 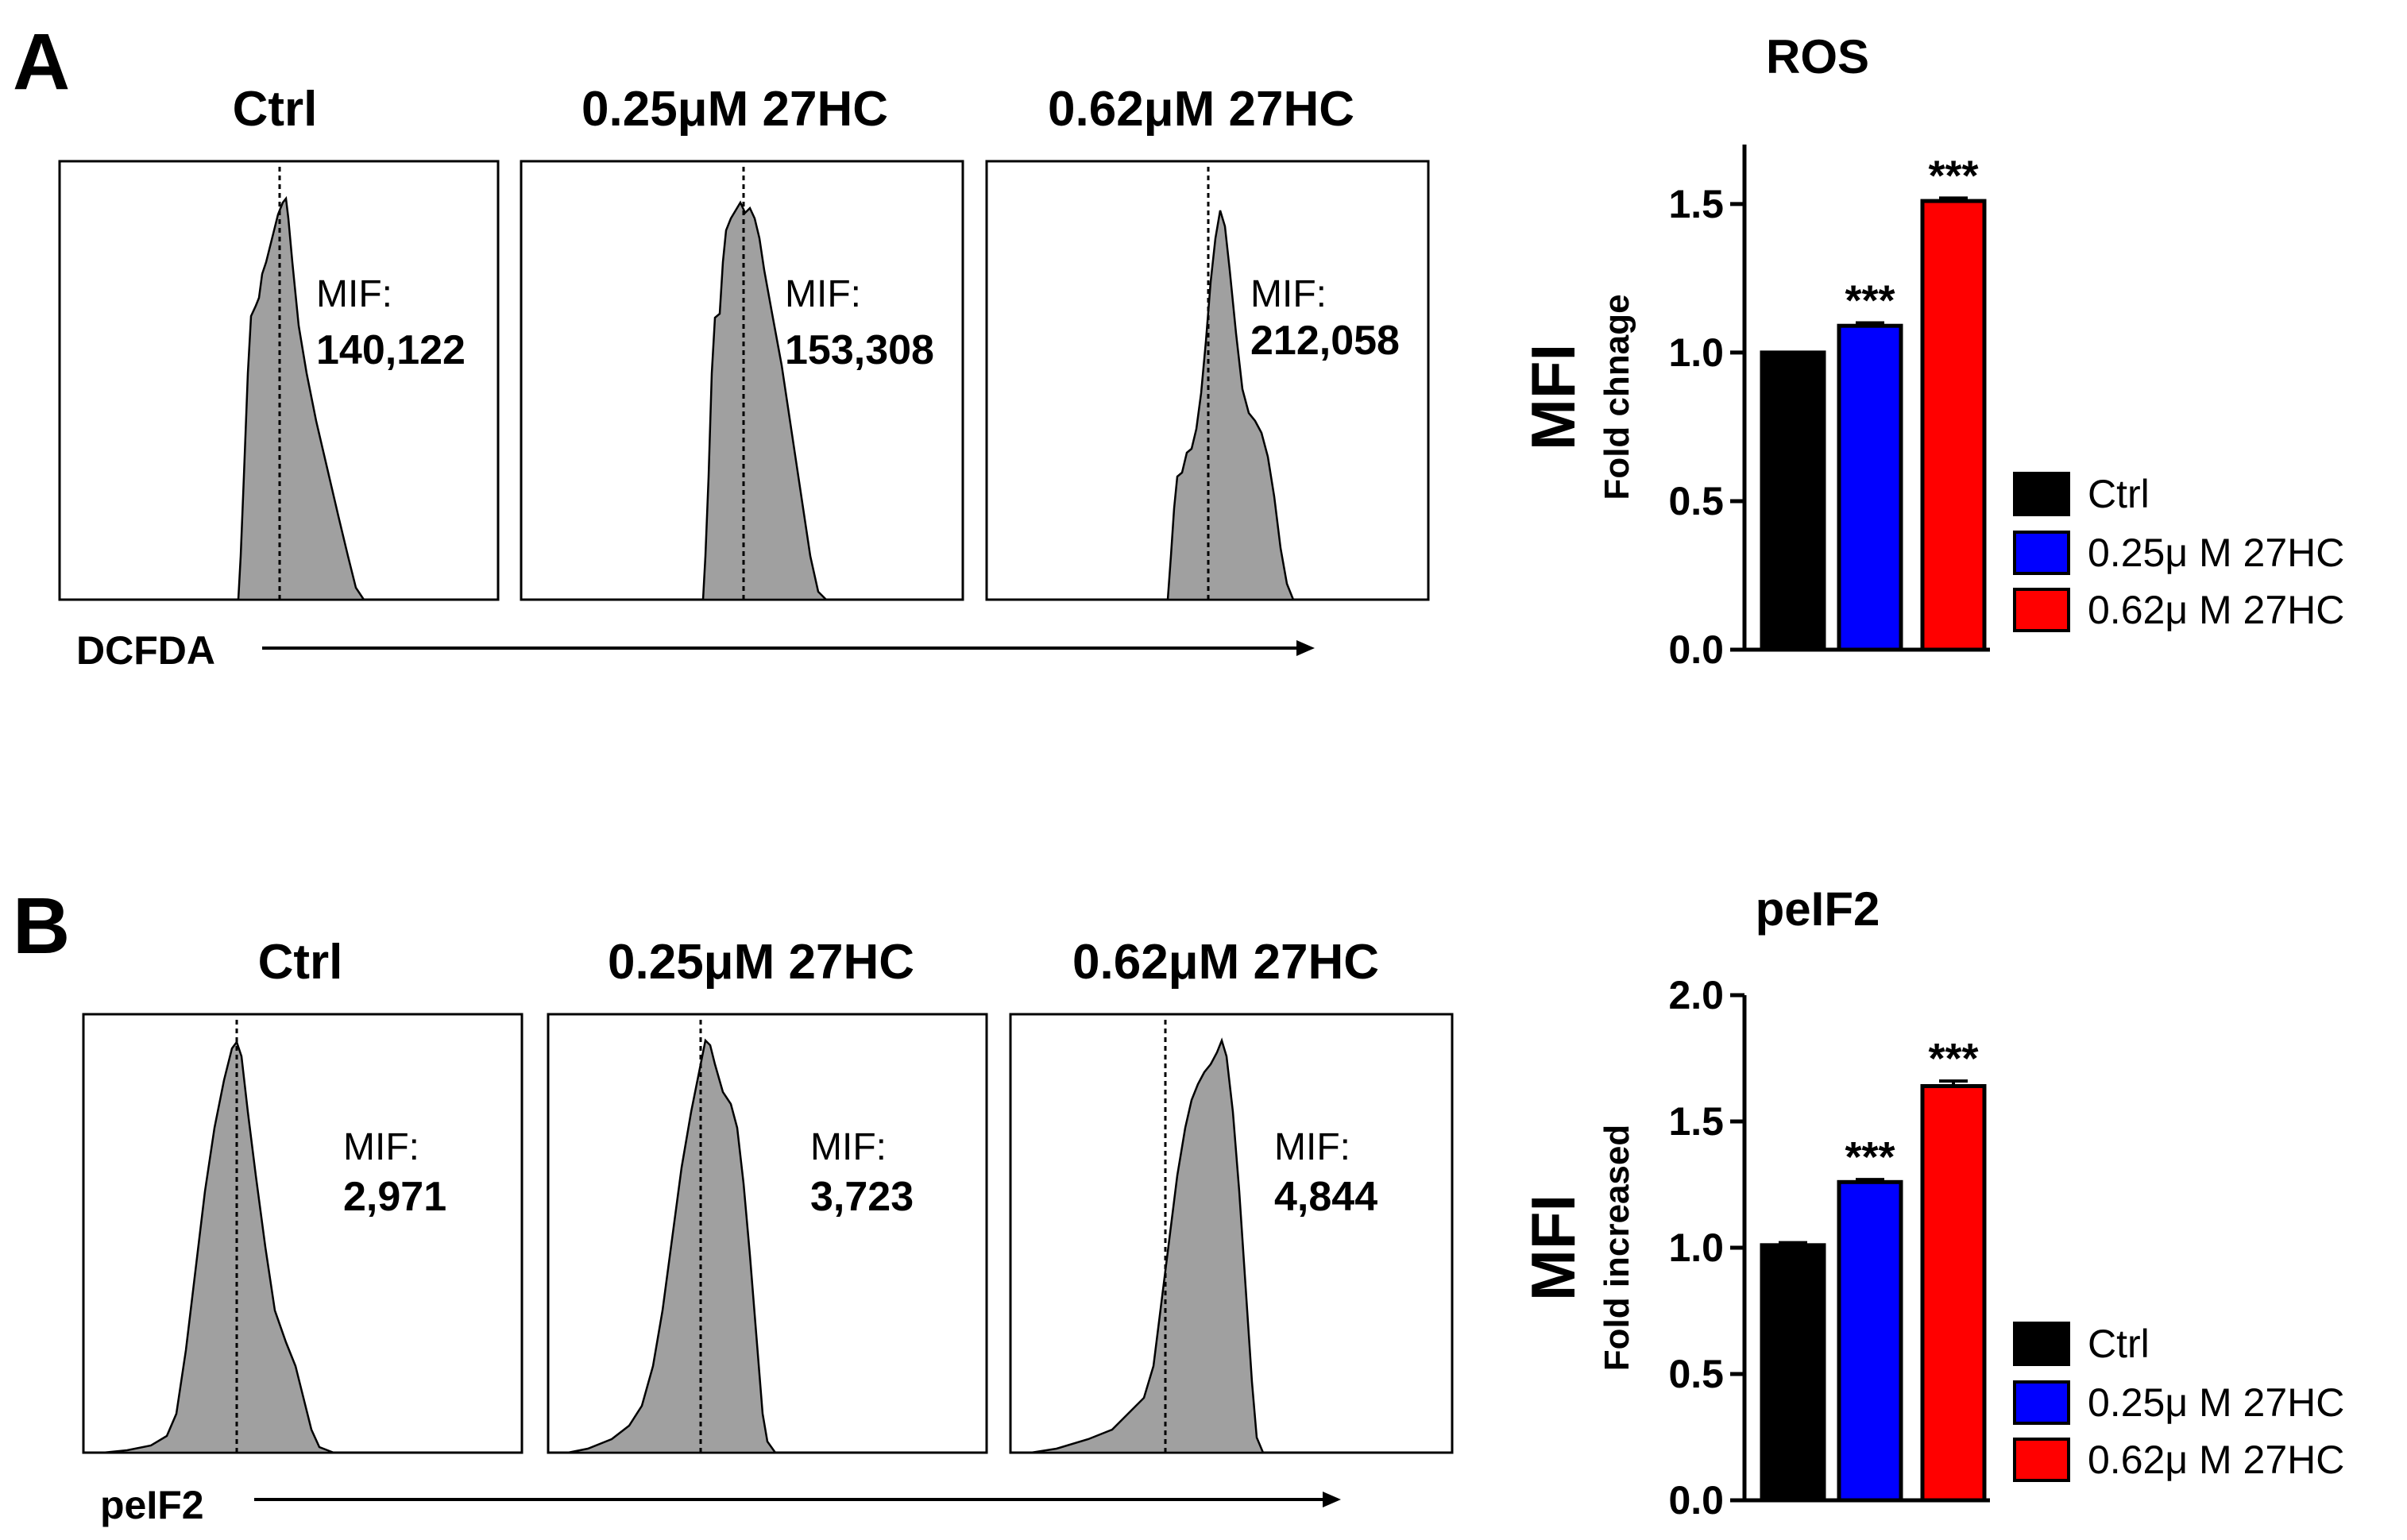 I want to click on histogram-plot: MIF: 3,723, so click(x=767, y=1233).